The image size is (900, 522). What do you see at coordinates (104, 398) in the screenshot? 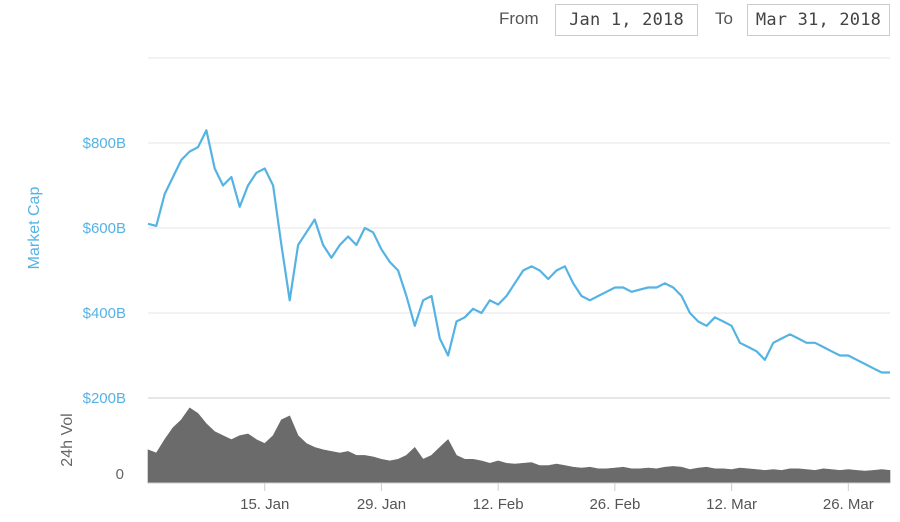
I see `y-tick-label: $200B` at bounding box center [104, 398].